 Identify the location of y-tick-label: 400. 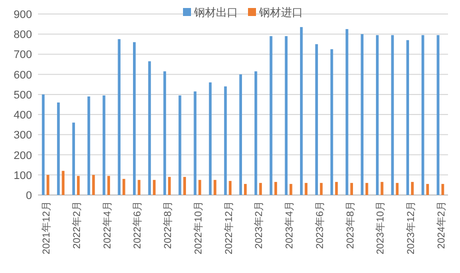
(23, 116).